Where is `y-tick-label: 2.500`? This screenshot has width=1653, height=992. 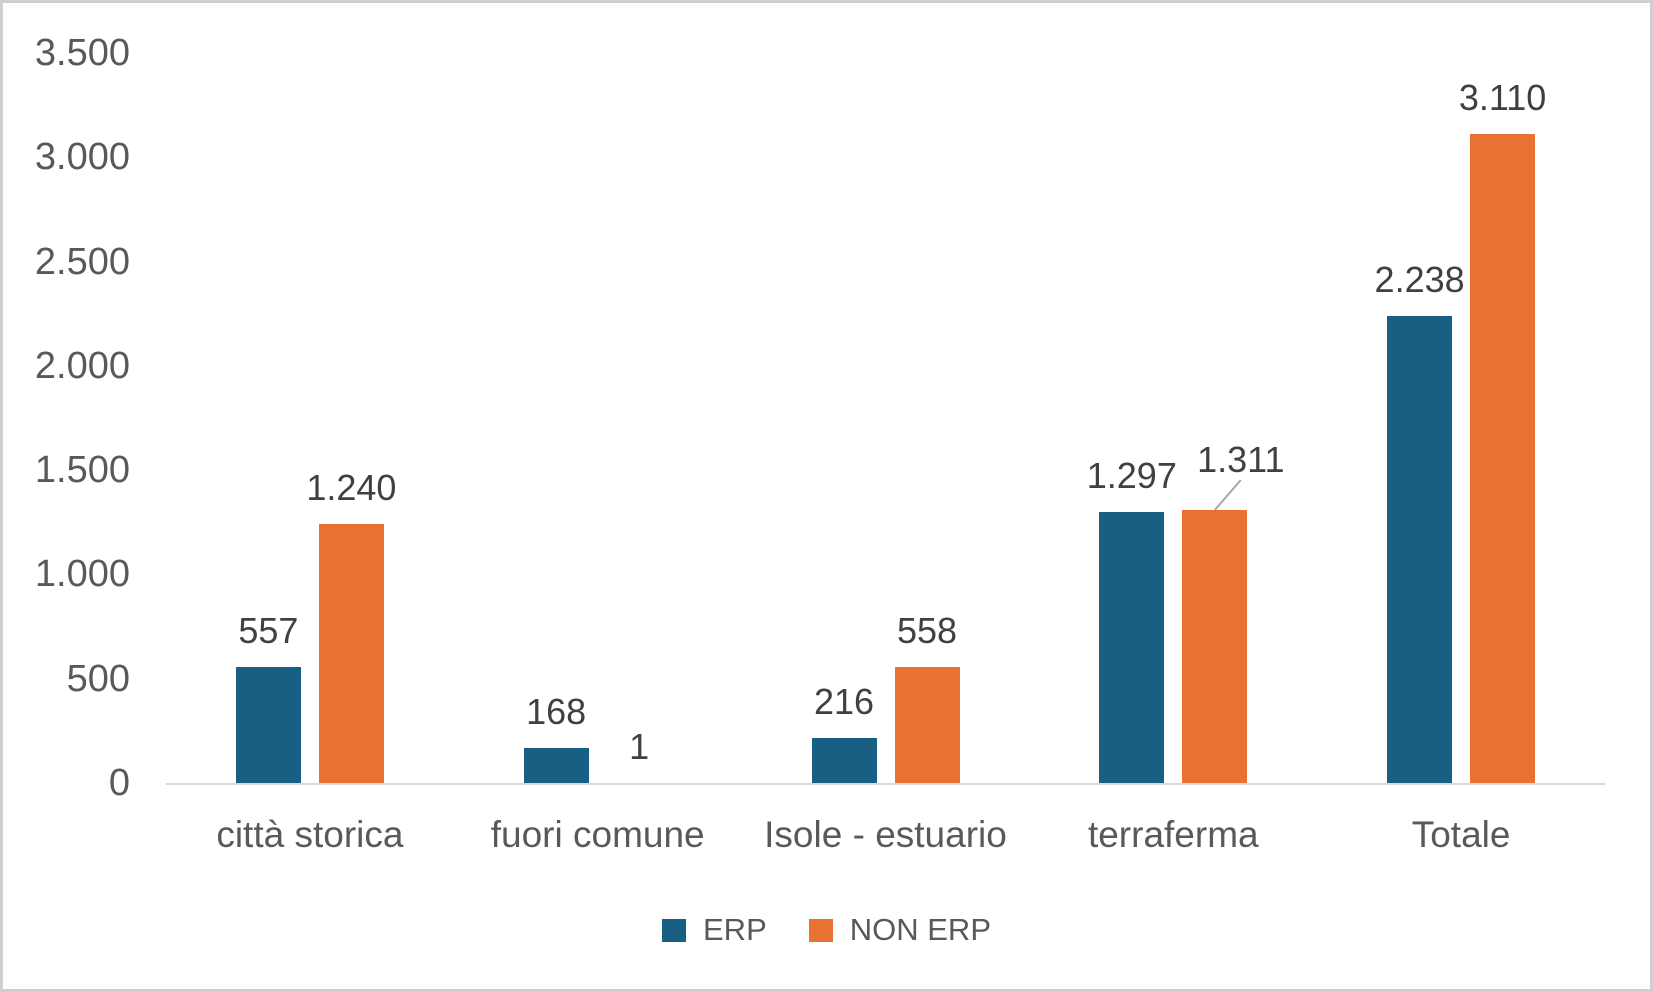
y-tick-label: 2.500 is located at coordinates (82, 261).